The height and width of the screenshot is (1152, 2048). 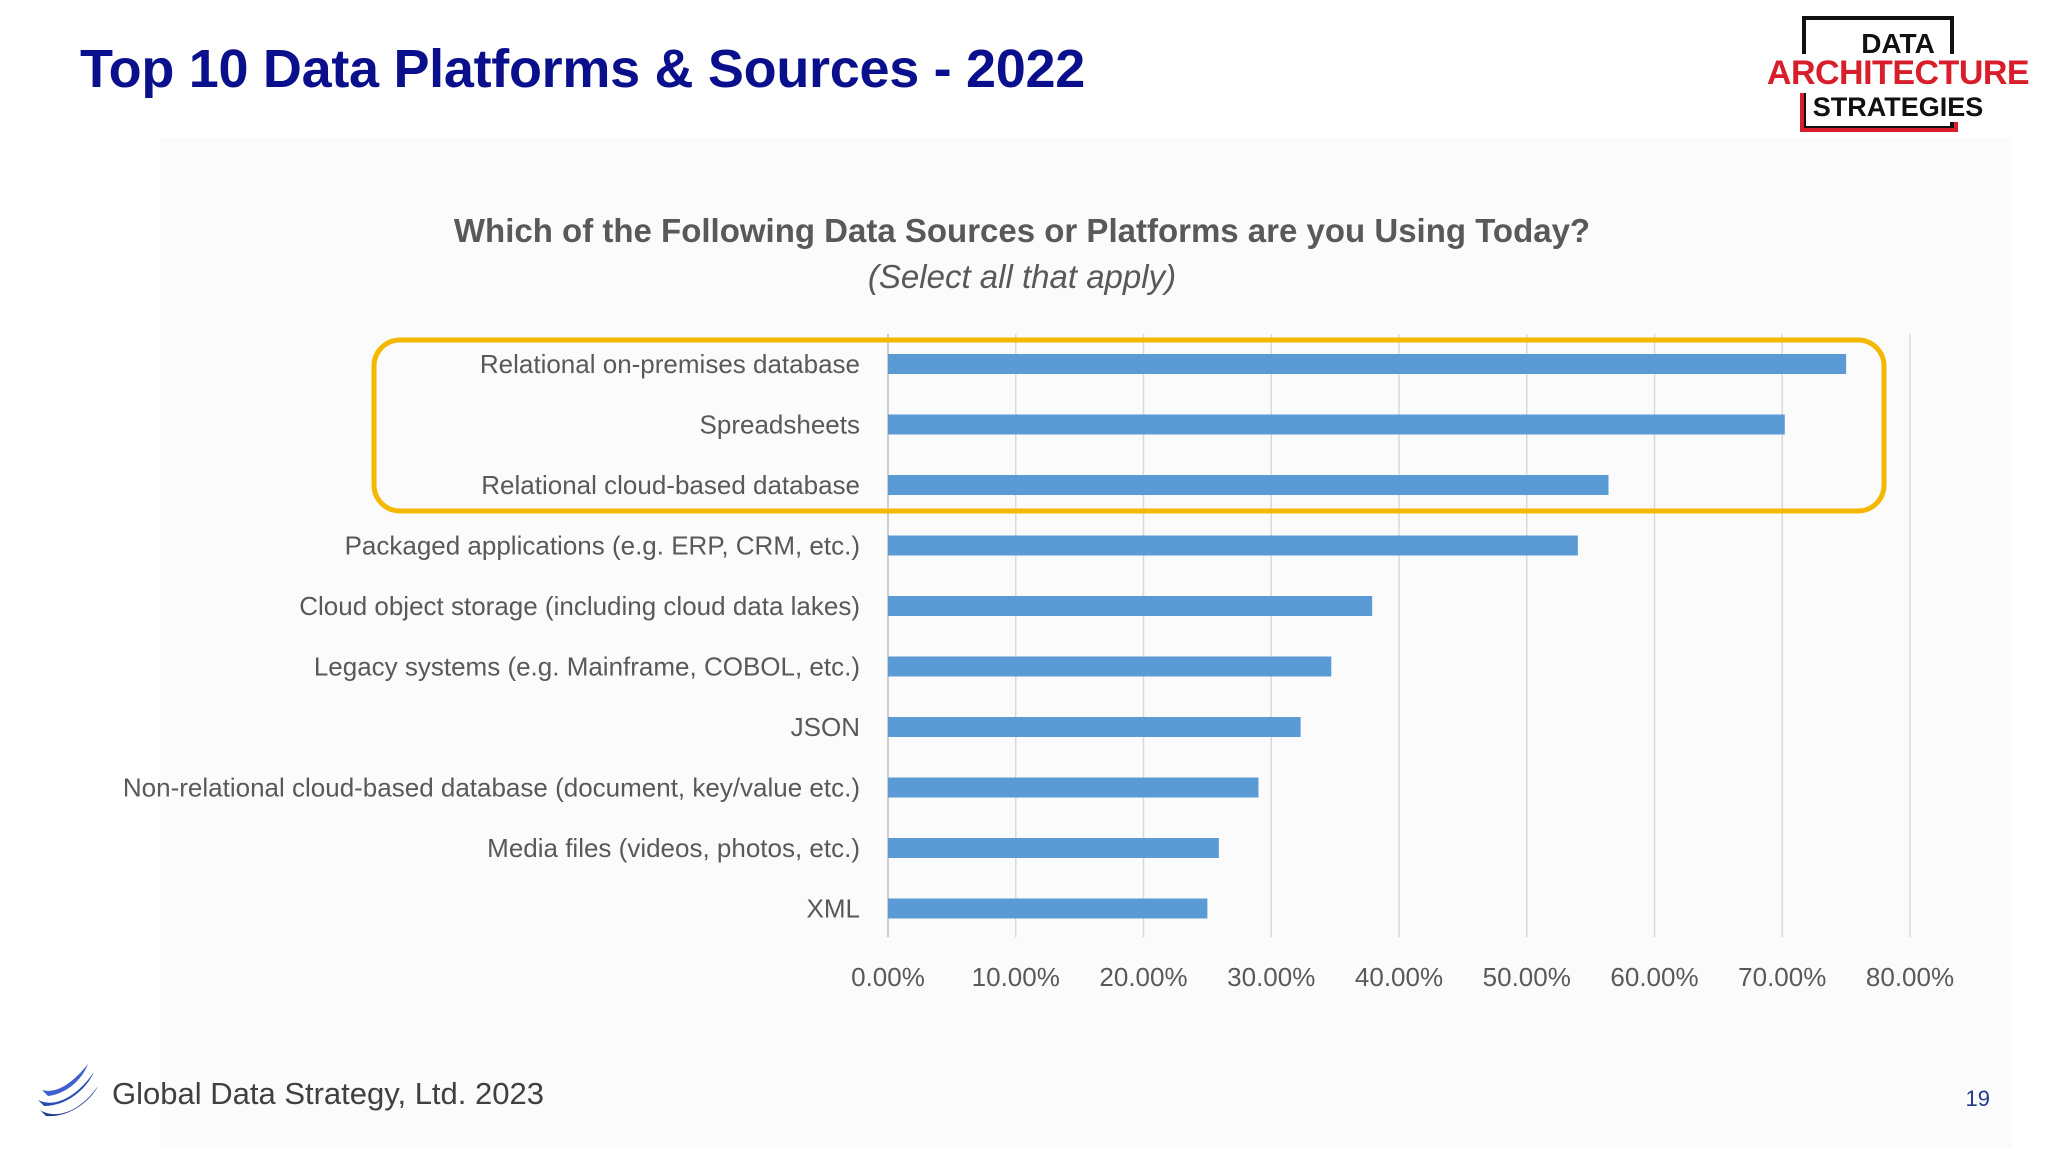 What do you see at coordinates (1654, 977) in the screenshot?
I see `x-tick-label: 60.00%` at bounding box center [1654, 977].